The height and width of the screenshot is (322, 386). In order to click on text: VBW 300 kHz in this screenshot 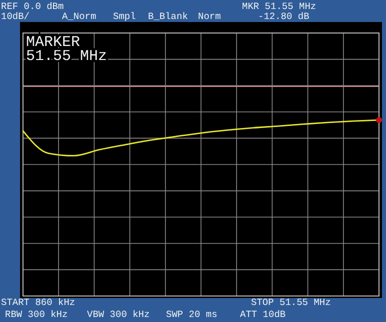, I will do `click(118, 314)`.